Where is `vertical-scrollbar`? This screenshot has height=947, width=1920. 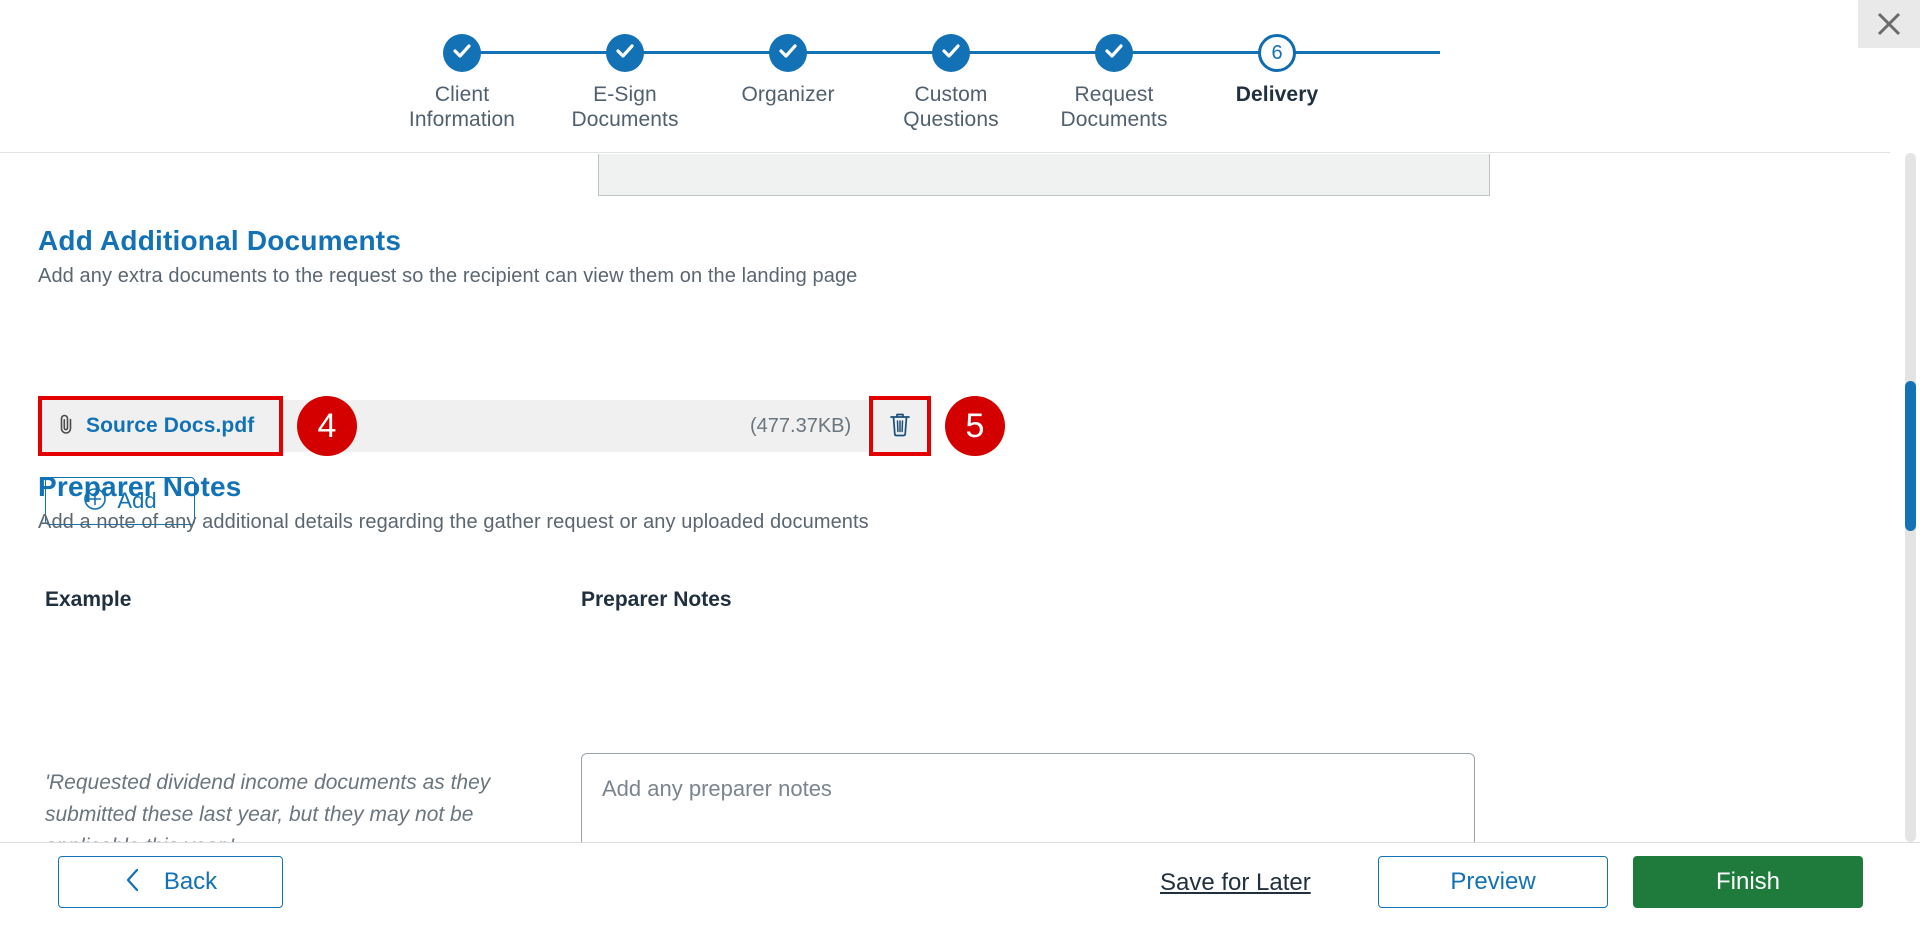
vertical-scrollbar is located at coordinates (1910, 497).